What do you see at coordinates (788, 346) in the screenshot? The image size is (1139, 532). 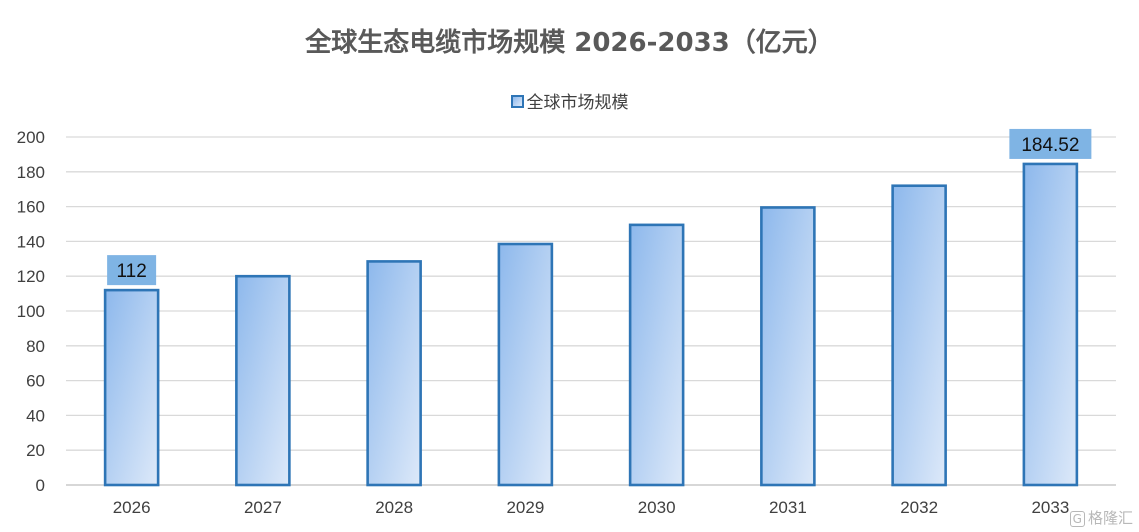 I see `bar-2031` at bounding box center [788, 346].